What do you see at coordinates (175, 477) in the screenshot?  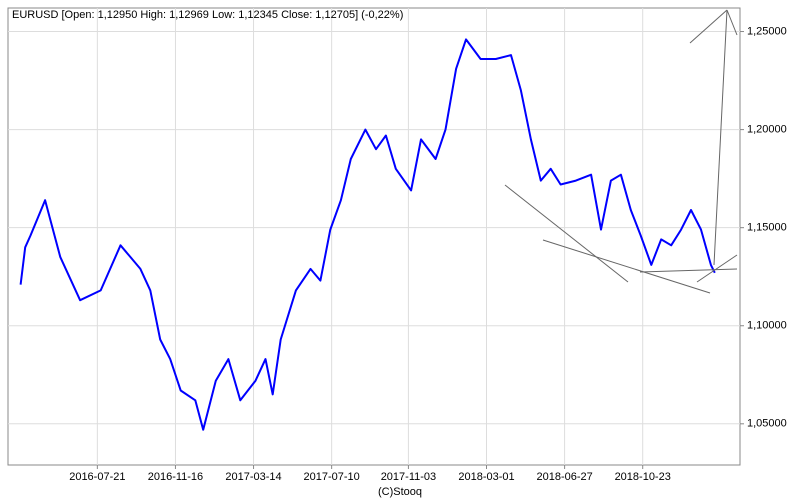 I see `x-tick-label: 2016-11-16` at bounding box center [175, 477].